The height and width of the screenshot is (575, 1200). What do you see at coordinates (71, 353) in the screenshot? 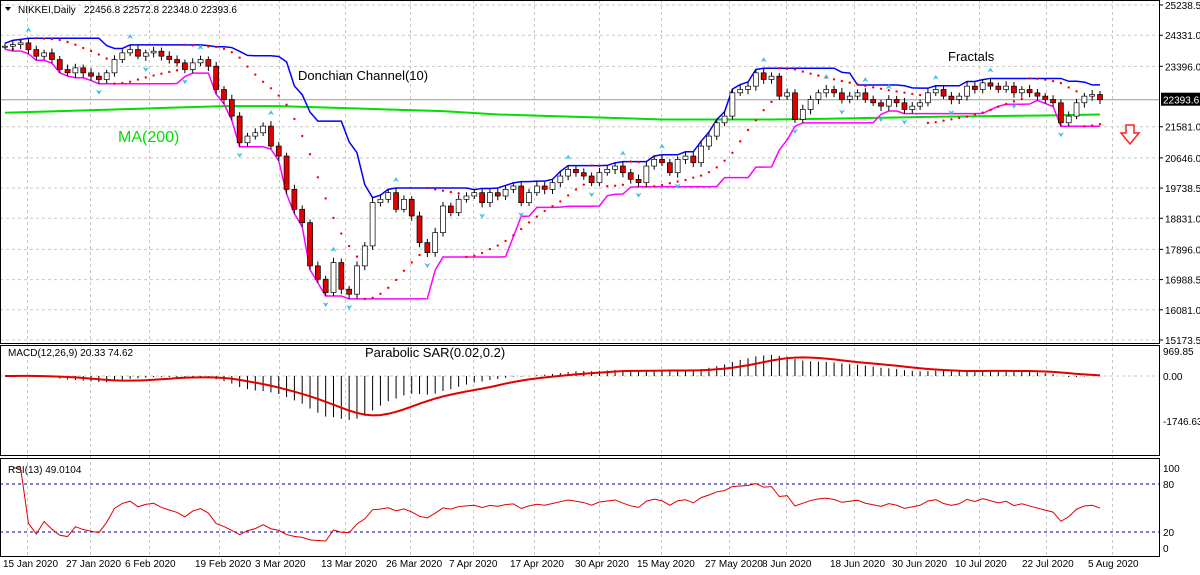
I see `macd-title: MACD(12,26,9) 20.33 74.62` at bounding box center [71, 353].